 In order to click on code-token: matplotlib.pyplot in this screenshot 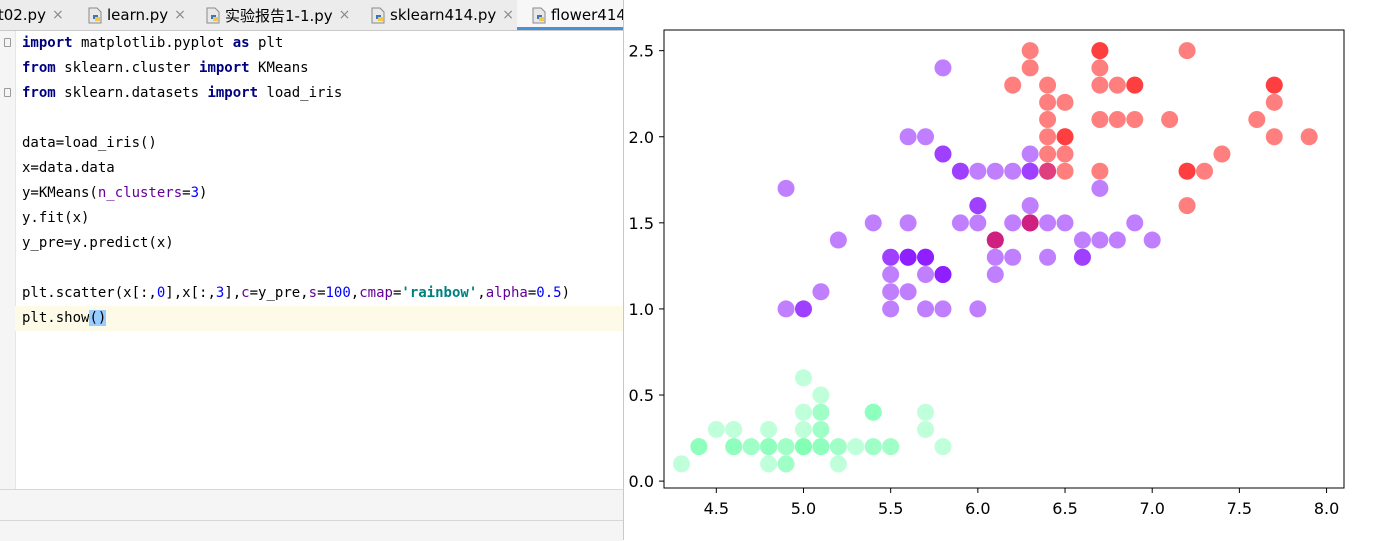, I will do `click(152, 43)`.